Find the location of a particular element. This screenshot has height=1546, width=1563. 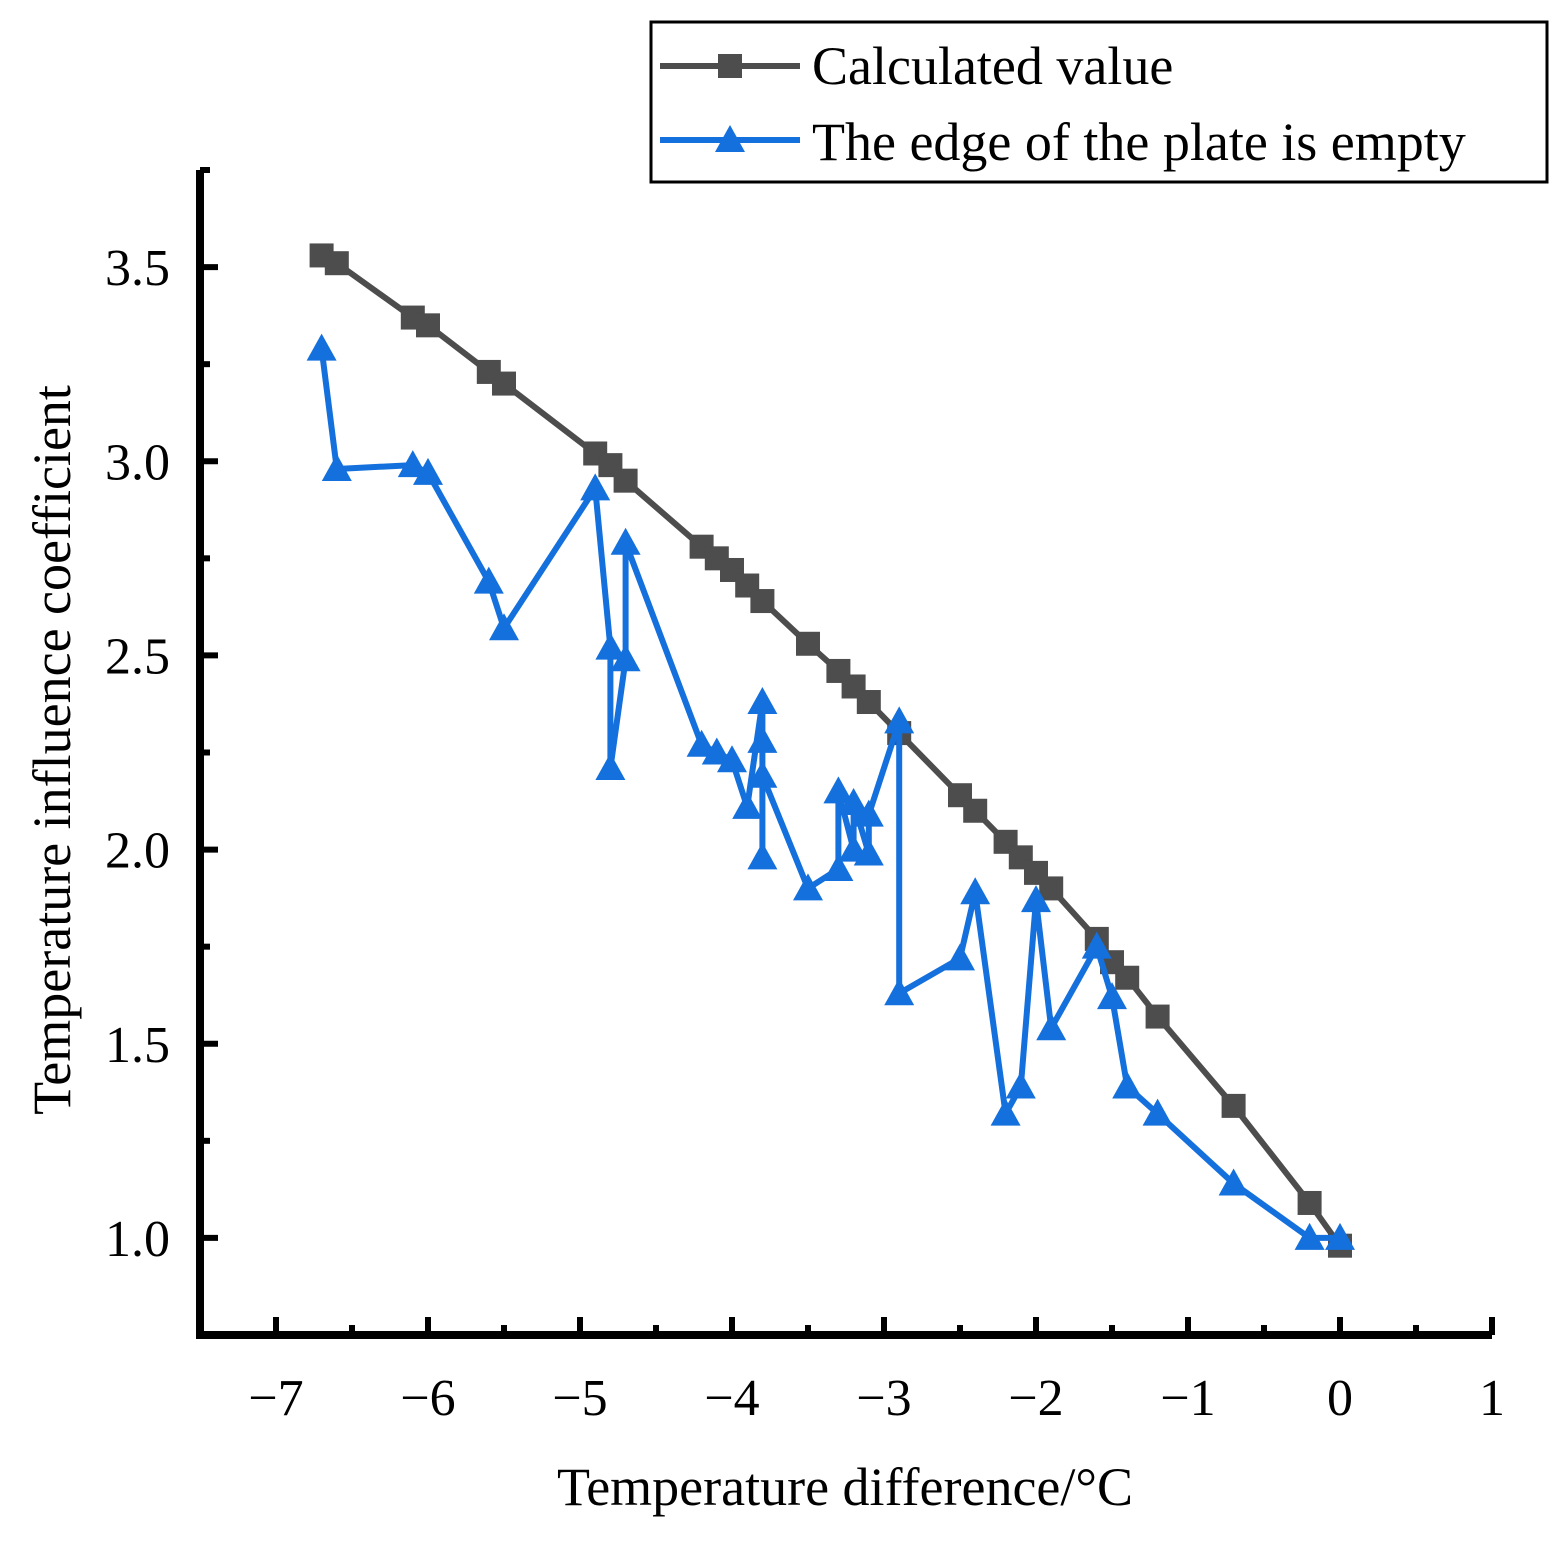

x-tick-label: 0 is located at coordinates (1340, 1398).